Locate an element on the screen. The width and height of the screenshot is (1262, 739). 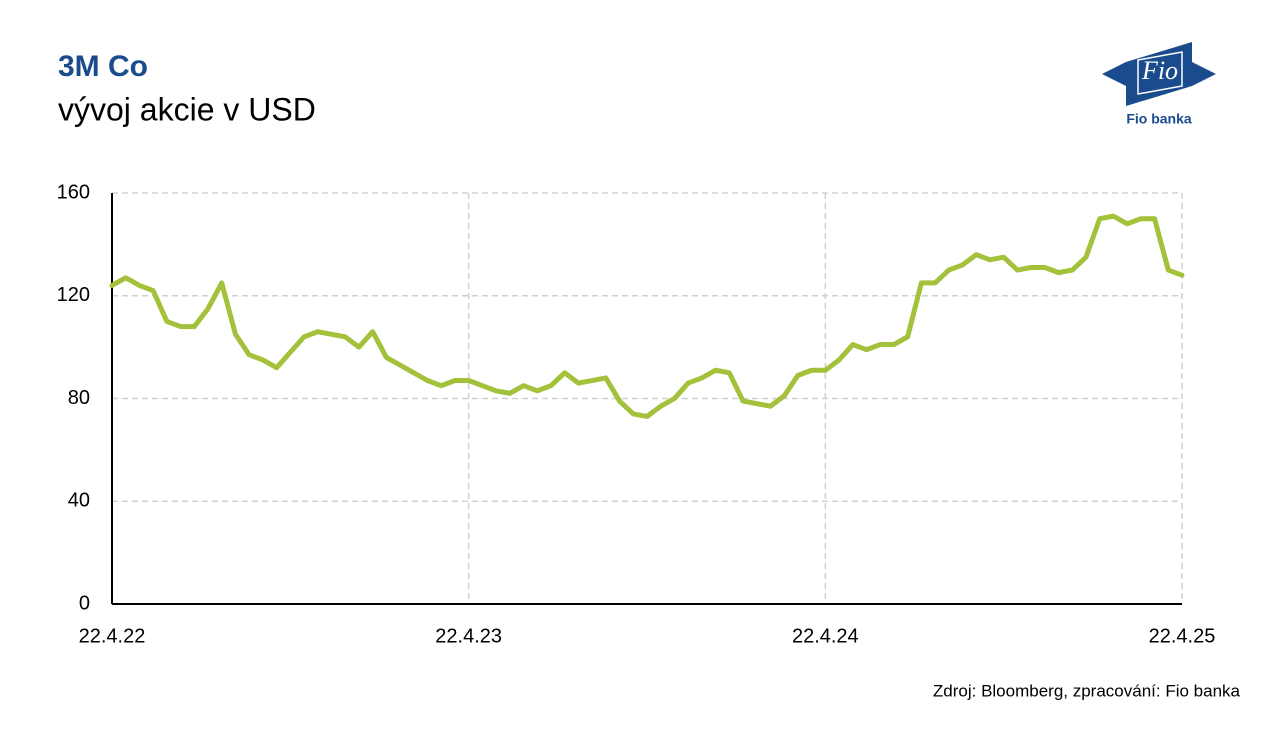
x-tick-label: 22.4.24 is located at coordinates (825, 636).